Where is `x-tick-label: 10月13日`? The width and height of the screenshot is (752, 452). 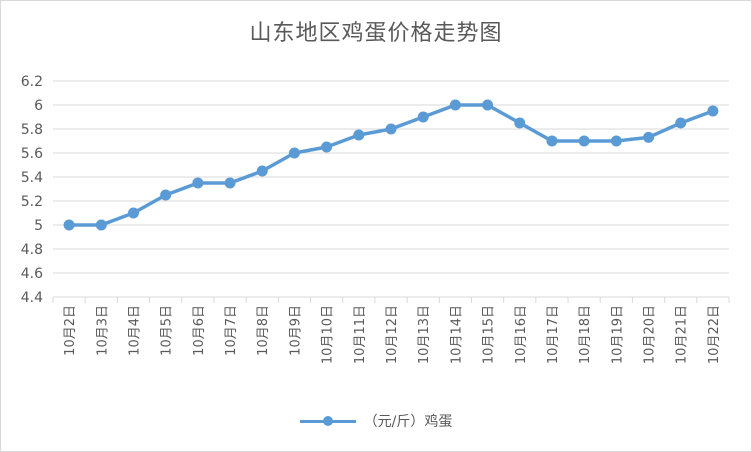
x-tick-label: 10月13日 is located at coordinates (424, 334).